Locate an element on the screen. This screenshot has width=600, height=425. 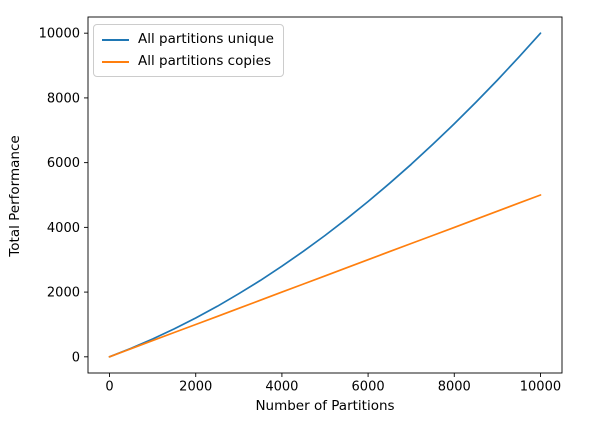
legend-item-label: All partitions unique is located at coordinates (206, 39).